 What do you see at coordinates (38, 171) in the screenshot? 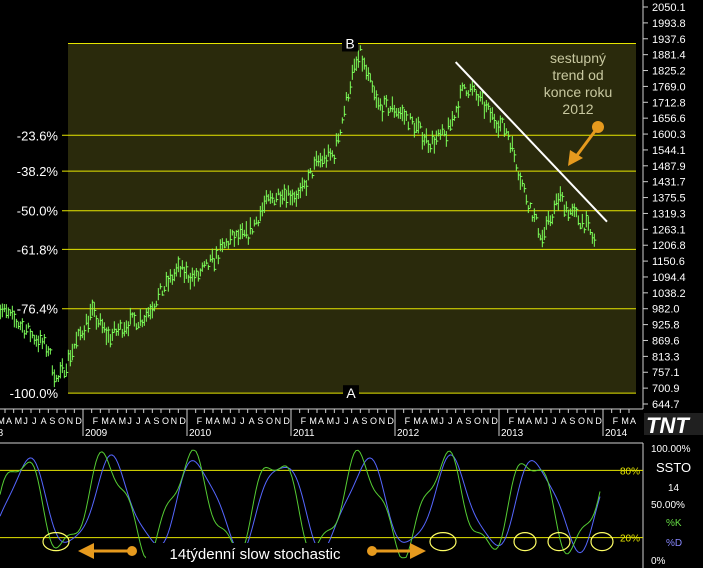
I see `fib-level-label: -38.2%` at bounding box center [38, 171].